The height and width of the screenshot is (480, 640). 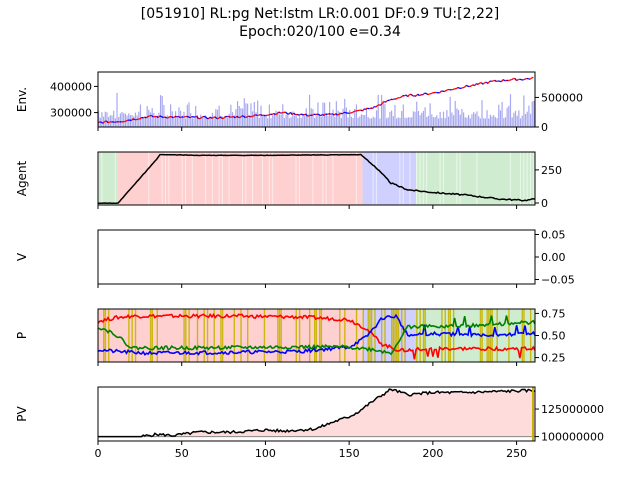 What do you see at coordinates (544, 203) in the screenshot?
I see `agent-ytick-label: 0` at bounding box center [544, 203].